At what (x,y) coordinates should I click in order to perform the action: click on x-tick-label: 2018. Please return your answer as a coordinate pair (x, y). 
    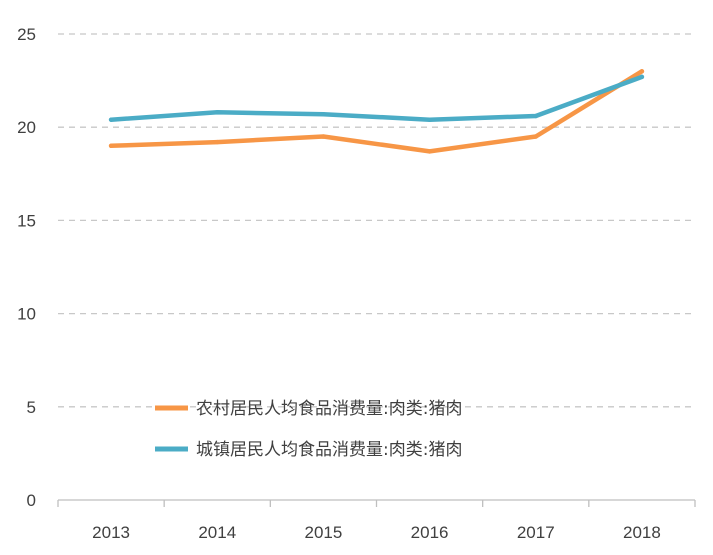
    Looking at the image, I should click on (642, 532).